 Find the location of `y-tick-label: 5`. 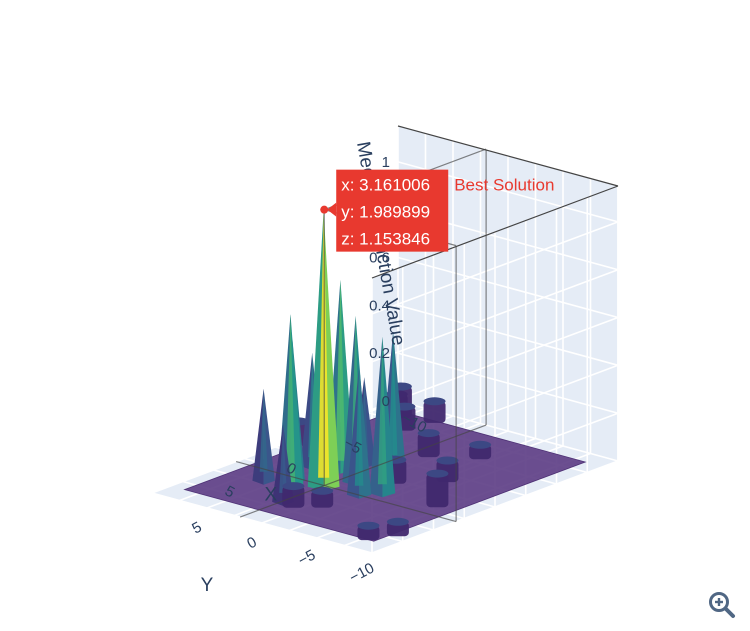

y-tick-label: 5 is located at coordinates (196, 528).